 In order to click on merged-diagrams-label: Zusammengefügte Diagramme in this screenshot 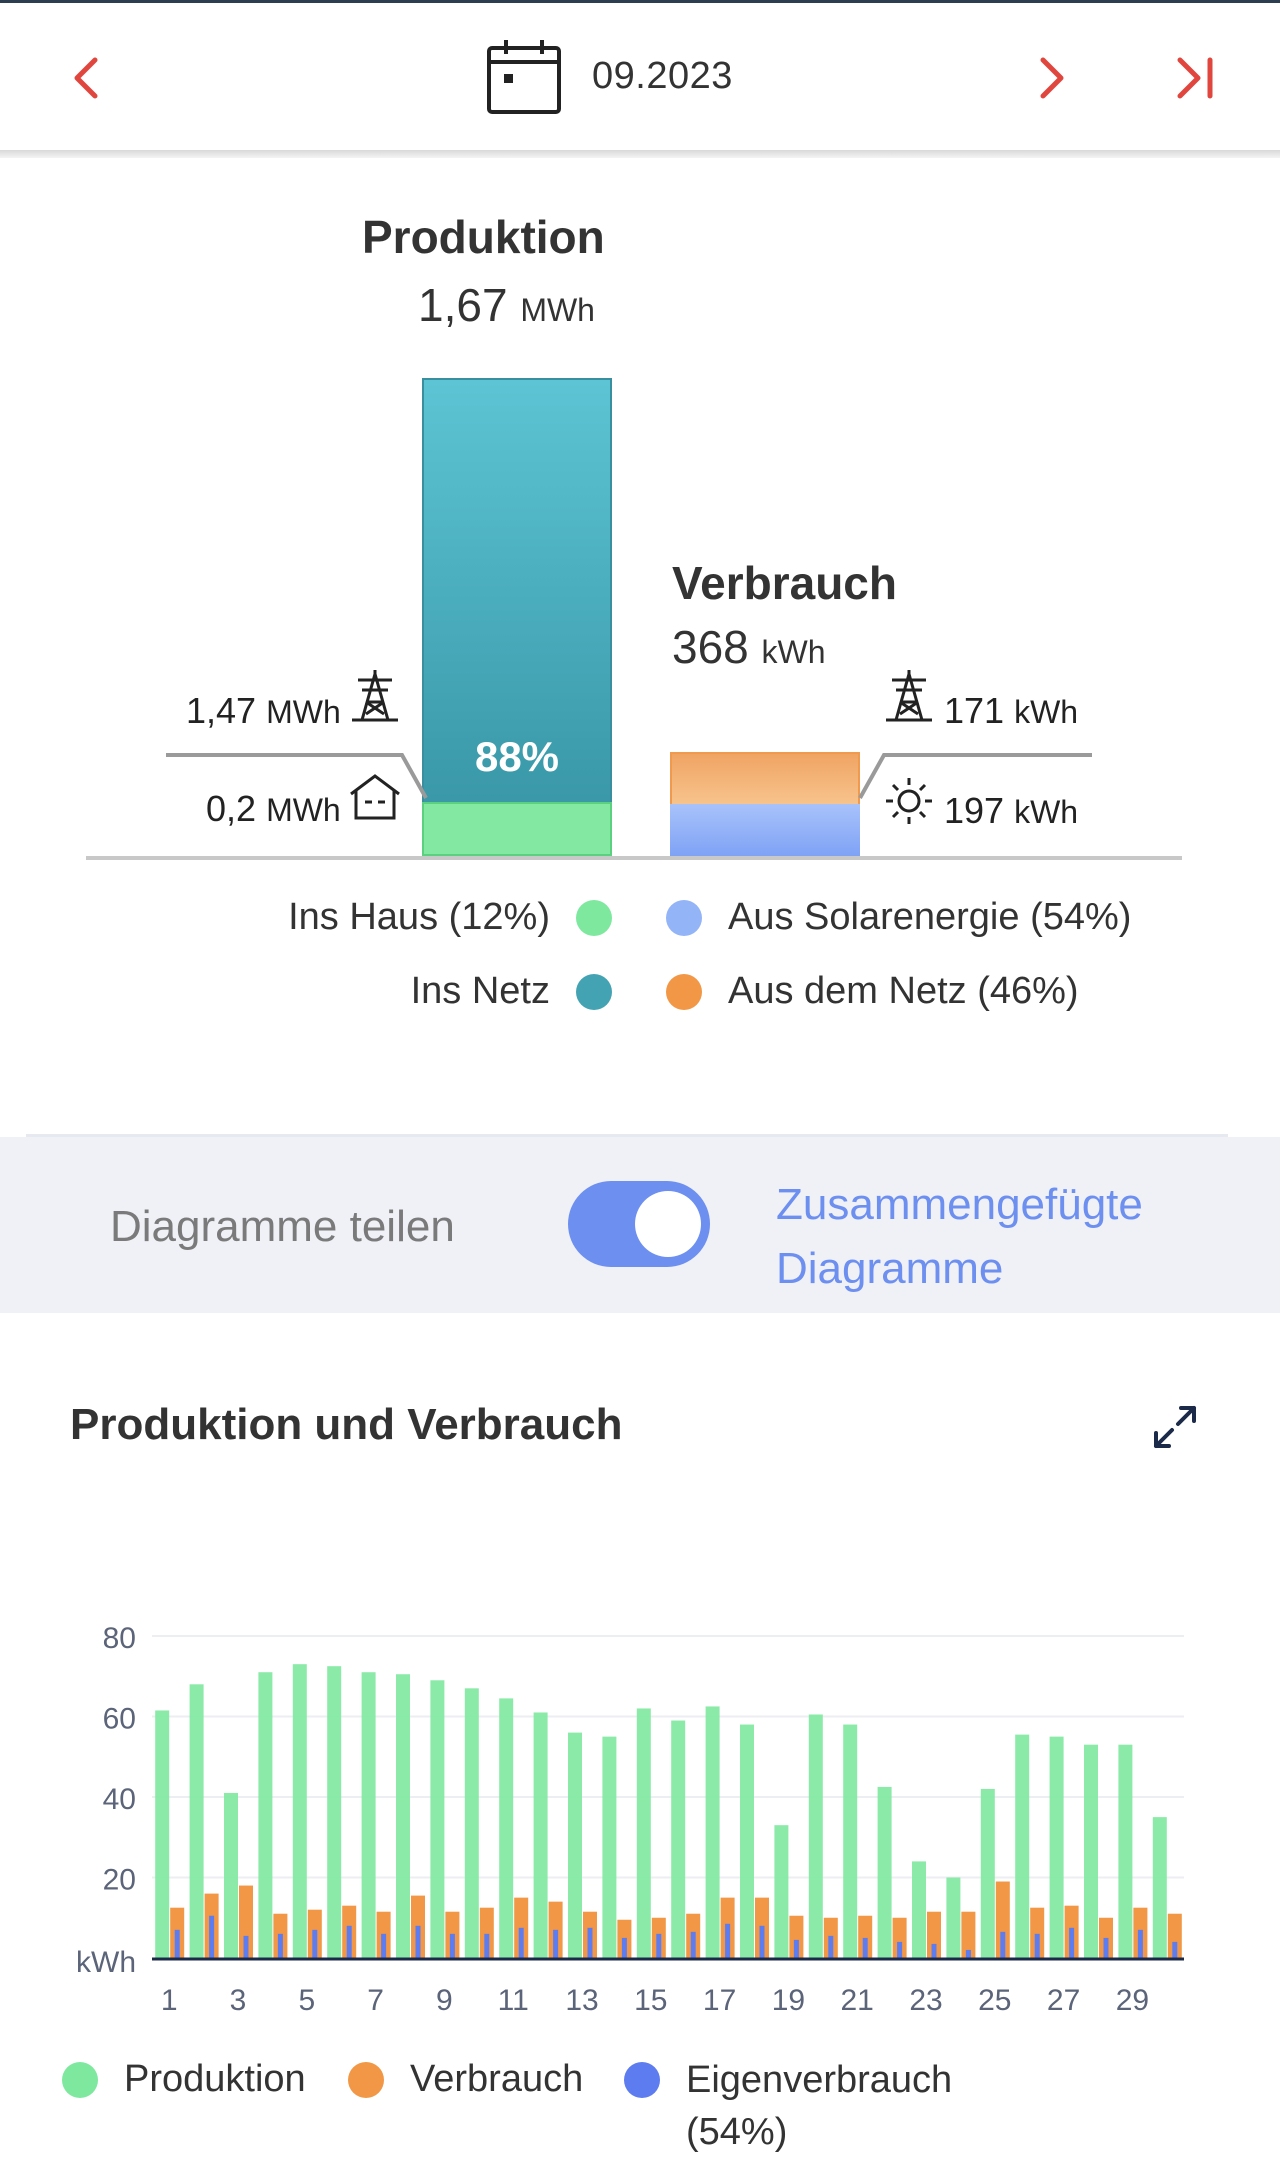, I will do `click(959, 1237)`.